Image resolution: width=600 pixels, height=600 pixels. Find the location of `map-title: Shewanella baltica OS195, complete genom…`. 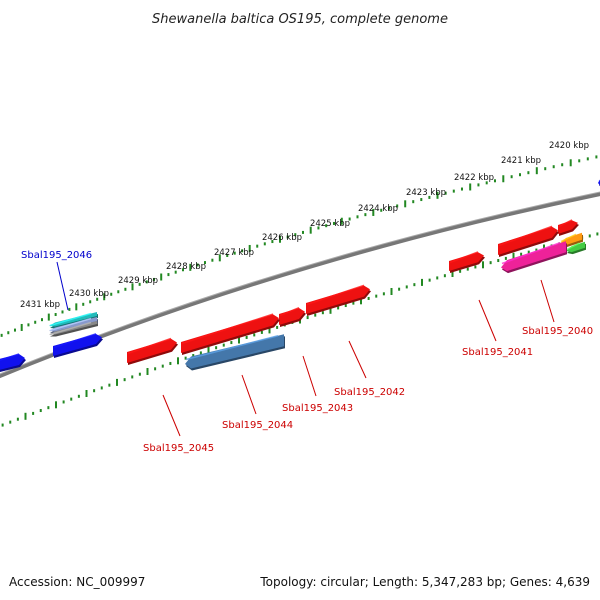

map-title: Shewanella baltica OS195, complete genom… is located at coordinates (300, 19).